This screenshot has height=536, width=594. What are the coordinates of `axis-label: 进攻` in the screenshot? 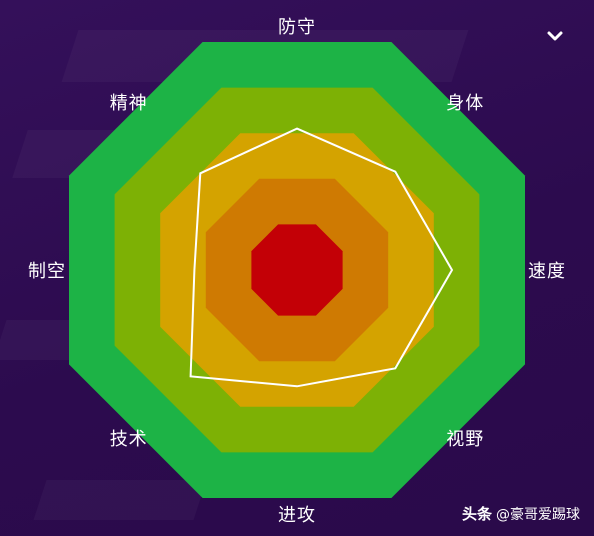 It's located at (297, 515).